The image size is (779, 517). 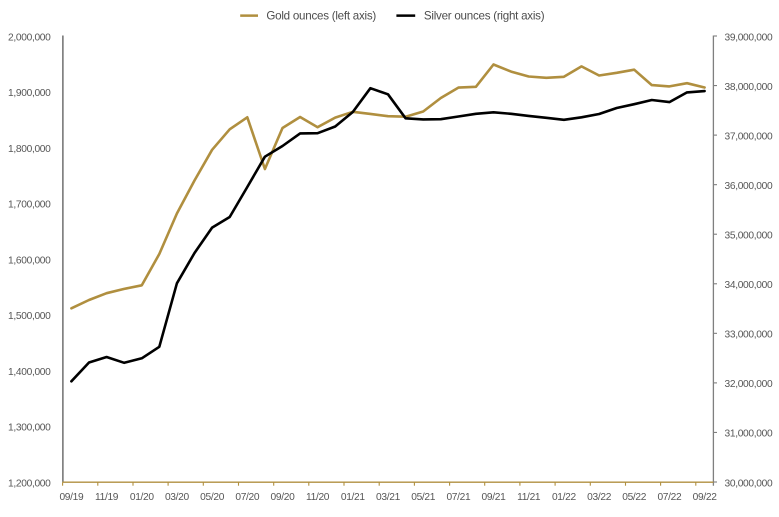 What do you see at coordinates (705, 497) in the screenshot?
I see `svg-text: 09/22` at bounding box center [705, 497].